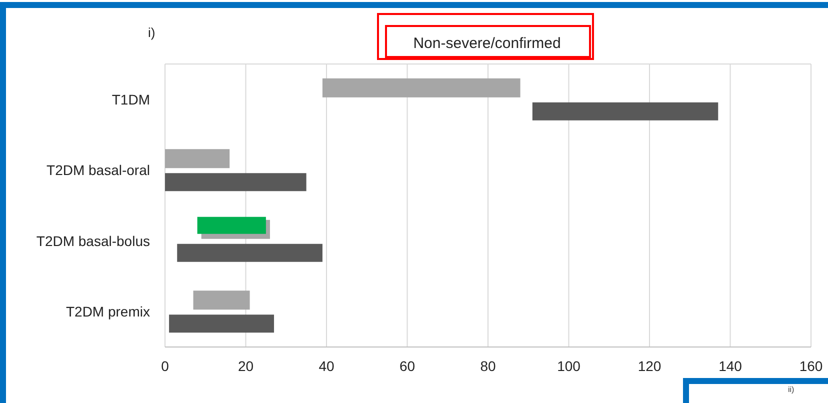  I want to click on y-tick-label: T2DM basal-bolus, so click(93, 240).